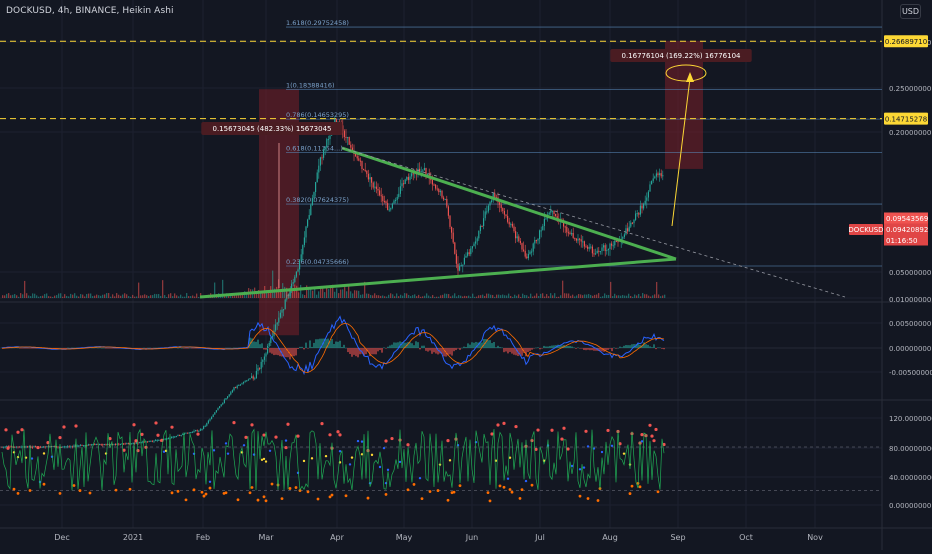  What do you see at coordinates (317, 262) in the screenshot?
I see `fib-level-label: 0.236(0.04735666)` at bounding box center [317, 262].